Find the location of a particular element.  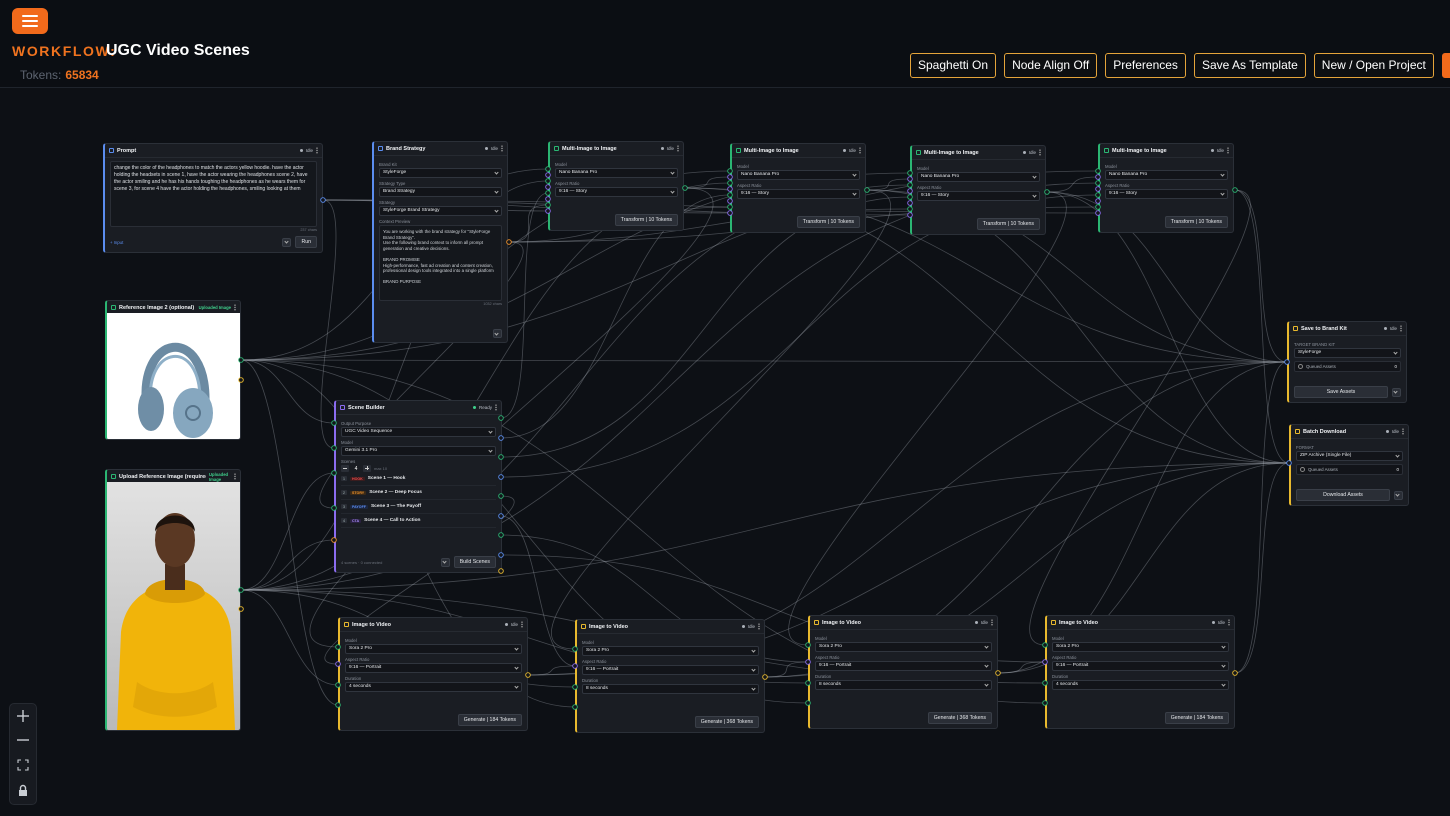

toolbar-button: Node Align Off is located at coordinates (1051, 65).